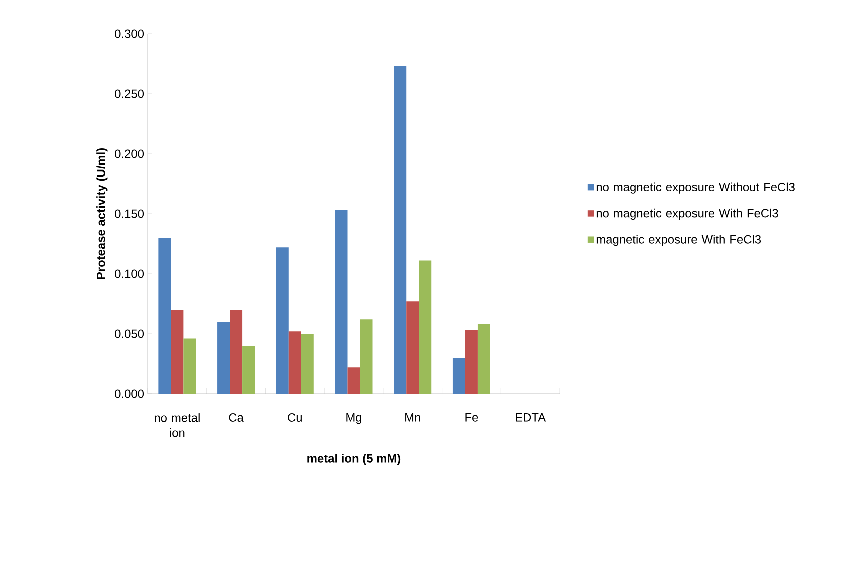  What do you see at coordinates (354, 419) in the screenshot?
I see `x-tick-label: Mg` at bounding box center [354, 419].